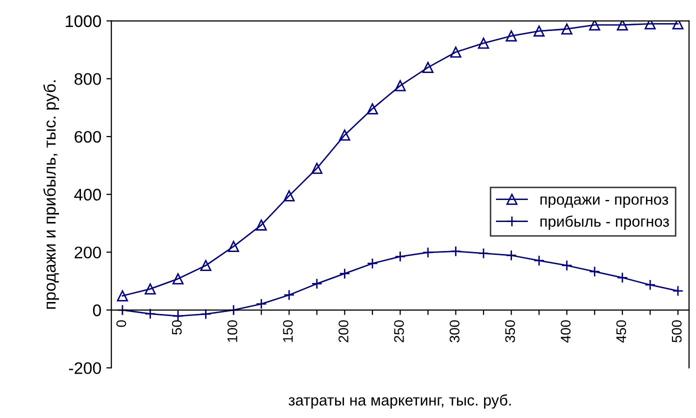 Image resolution: width=696 pixels, height=418 pixels. I want to click on x-tick-label: 200, so click(343, 331).